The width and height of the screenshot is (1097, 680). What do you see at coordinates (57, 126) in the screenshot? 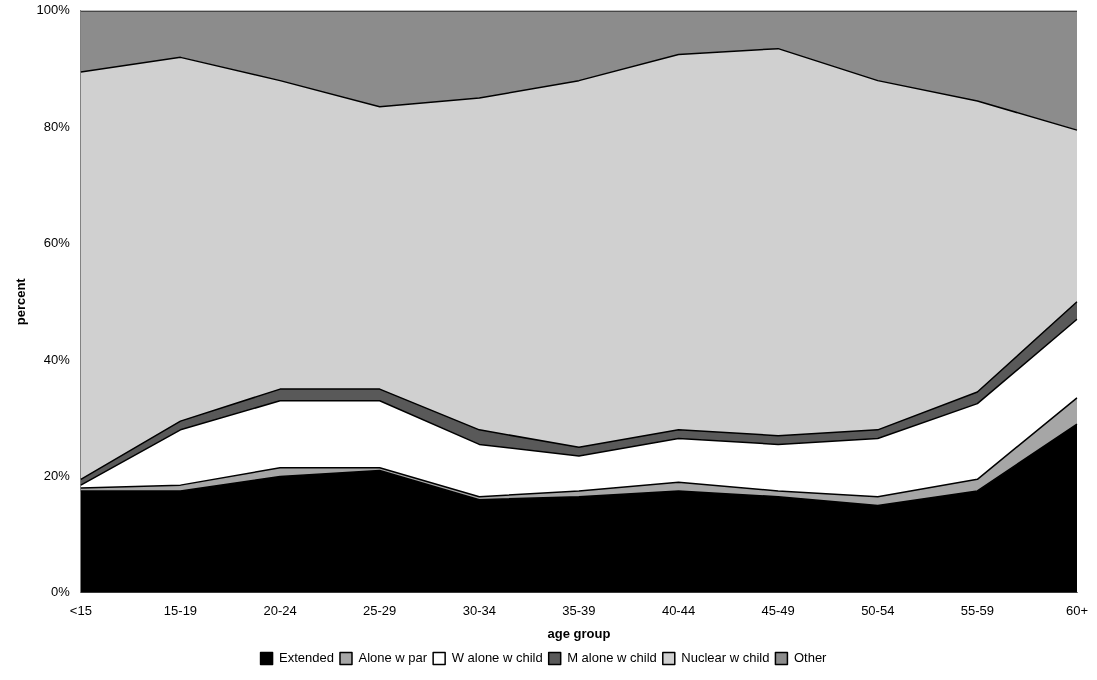
I see `y-tick-label: 80%` at bounding box center [57, 126].